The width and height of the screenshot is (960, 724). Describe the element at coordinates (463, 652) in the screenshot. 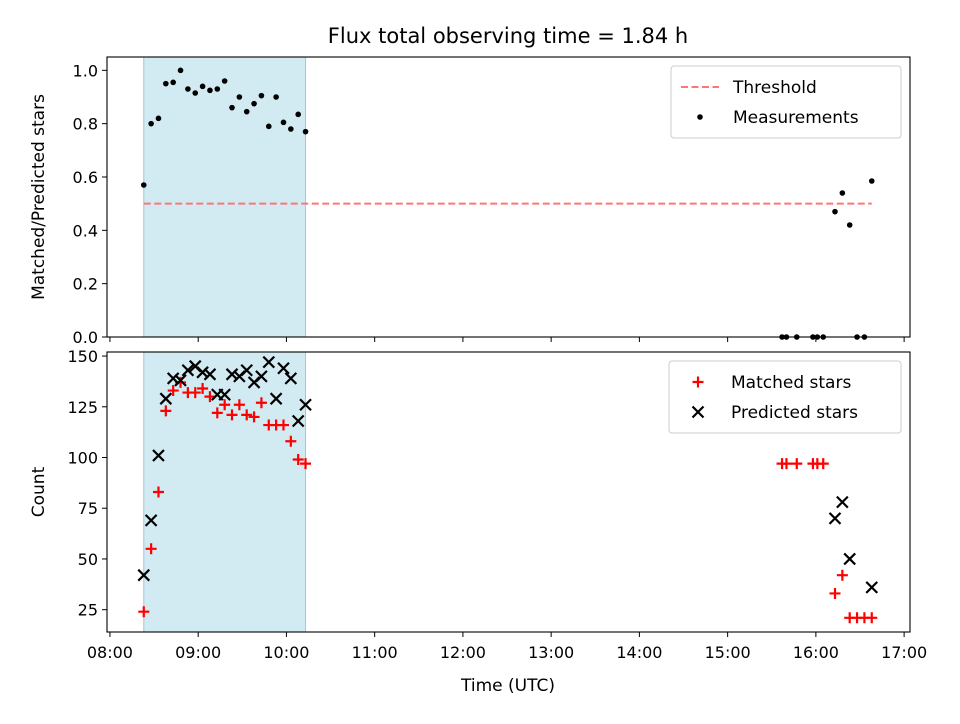

I see `x-tick-label: 12:00` at that location.